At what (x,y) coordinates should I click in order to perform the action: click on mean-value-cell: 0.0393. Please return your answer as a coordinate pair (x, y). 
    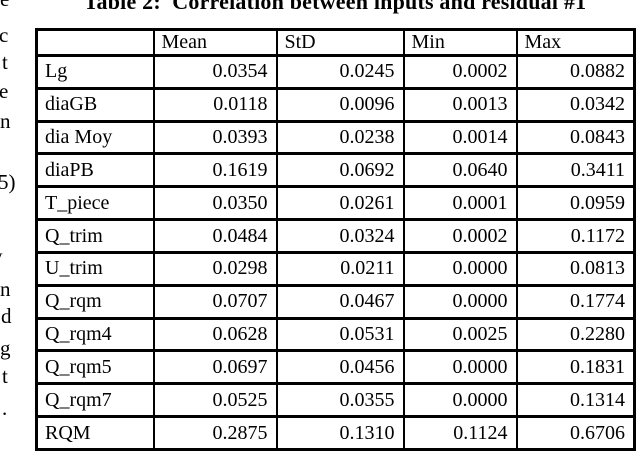
    Looking at the image, I should click on (215, 137).